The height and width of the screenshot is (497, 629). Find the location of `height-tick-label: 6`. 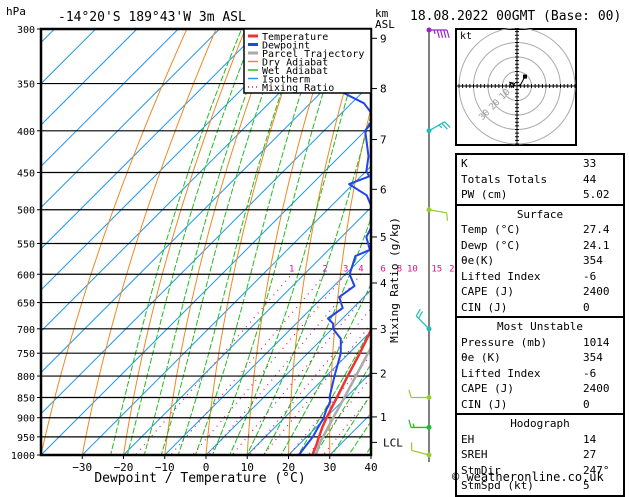

height-tick-label: 6 is located at coordinates (383, 189).